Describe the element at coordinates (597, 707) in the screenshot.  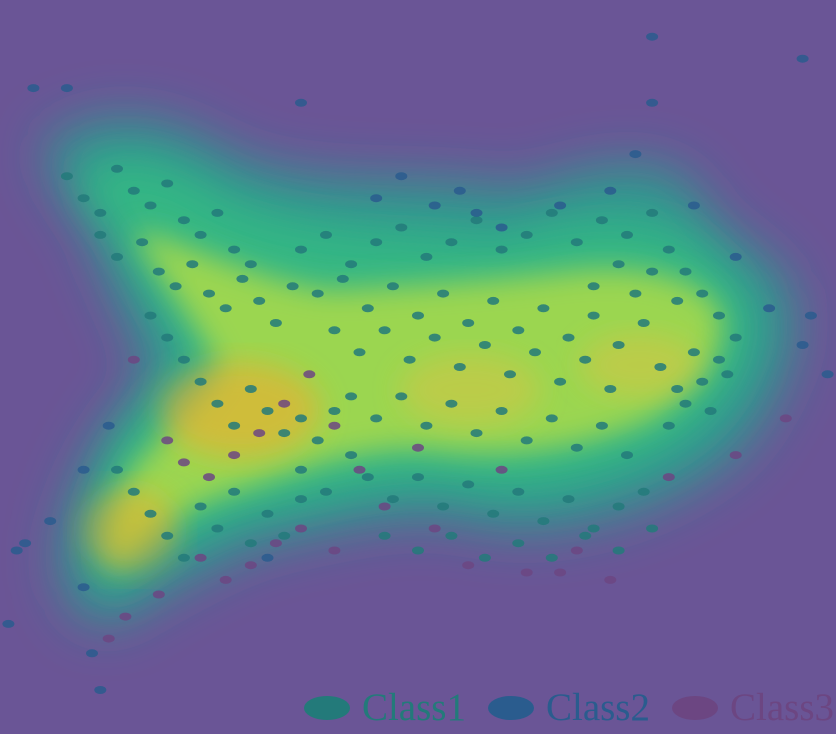
I see `legend-label: Class2` at that location.